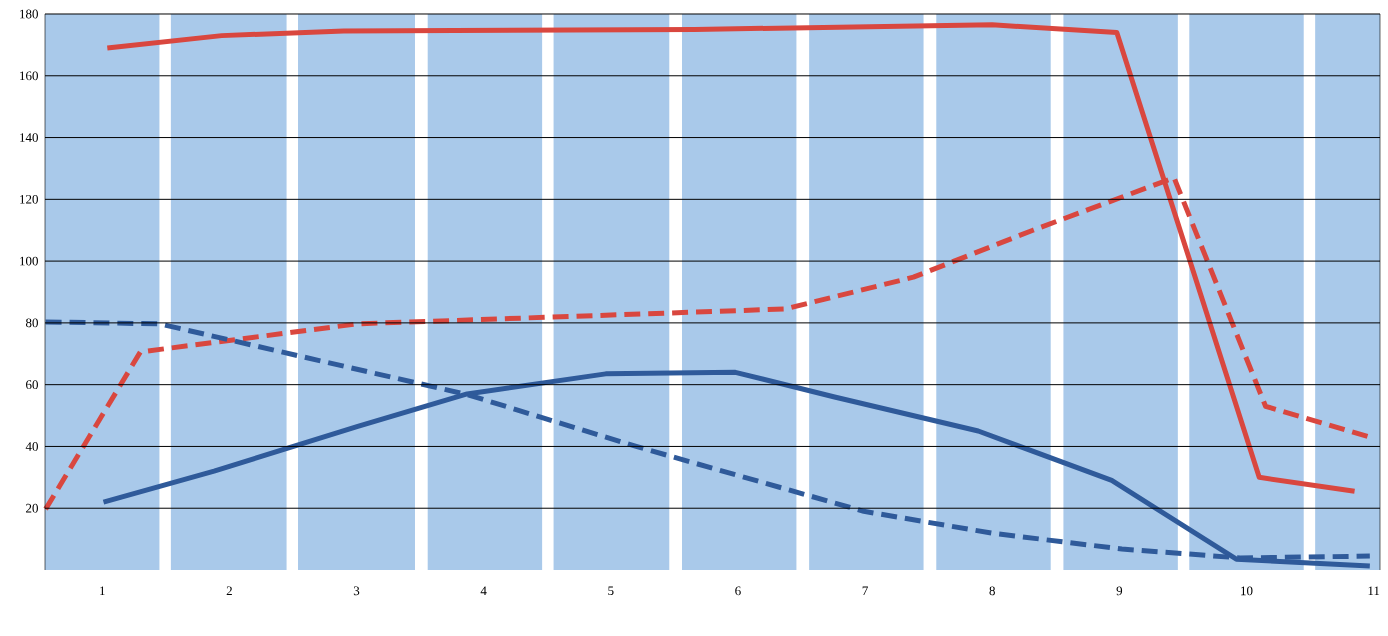 The width and height of the screenshot is (1388, 636). I want to click on y-tick-label: 120, so click(29, 199).